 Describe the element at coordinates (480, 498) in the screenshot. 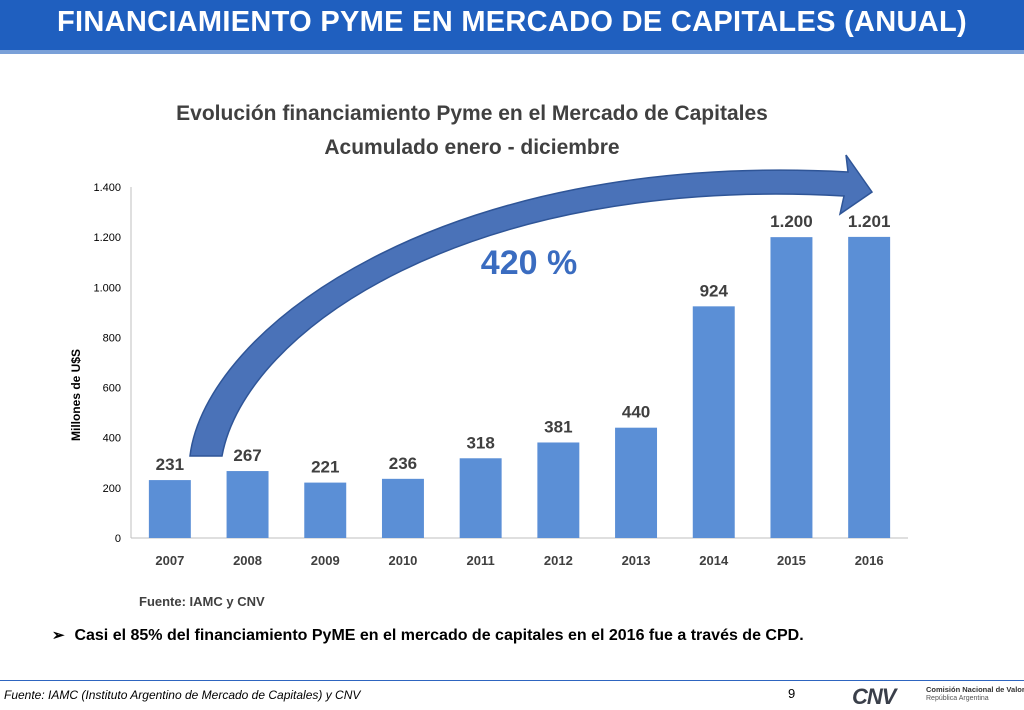

I see `bar-2011` at that location.